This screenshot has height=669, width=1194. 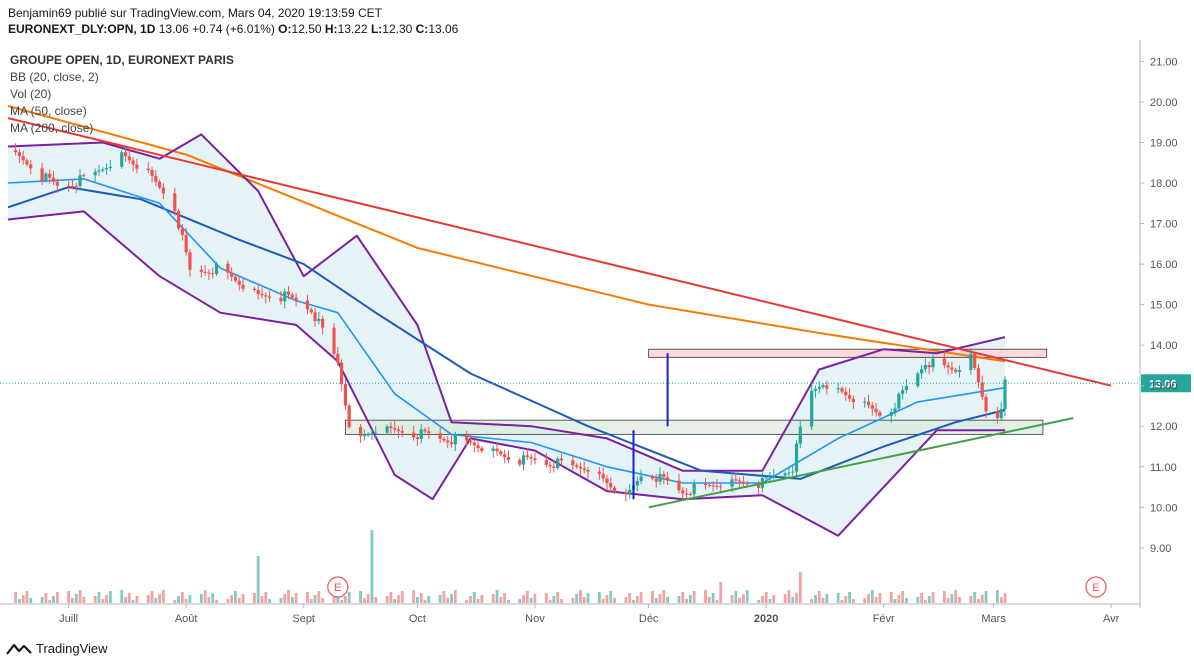 I want to click on y-tick-label: 18.00, so click(x=1164, y=184).